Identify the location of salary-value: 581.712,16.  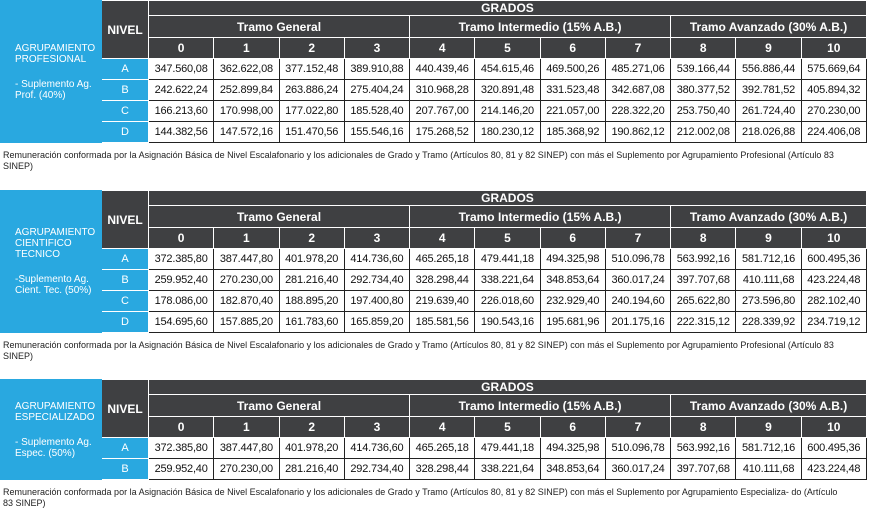
(768, 448).